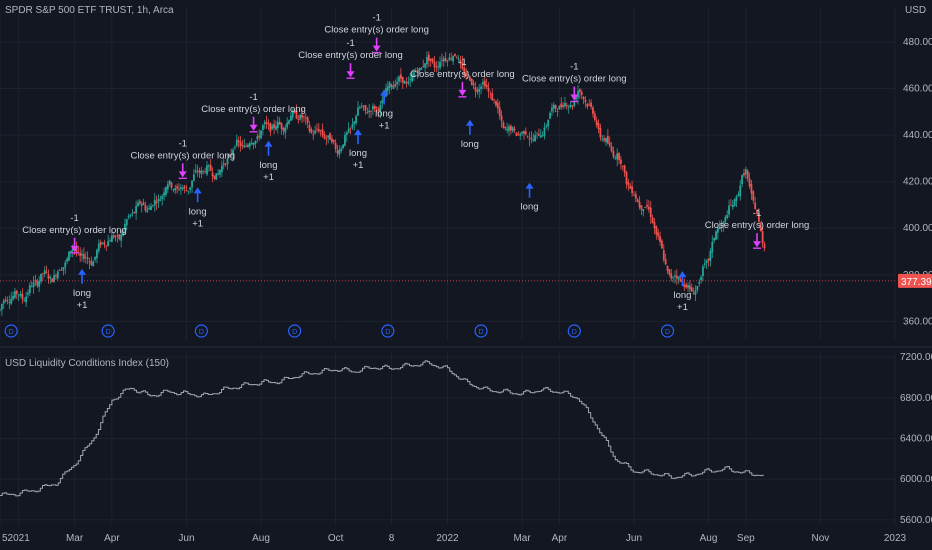 The width and height of the screenshot is (932, 550). I want to click on currency-label: USD, so click(916, 10).